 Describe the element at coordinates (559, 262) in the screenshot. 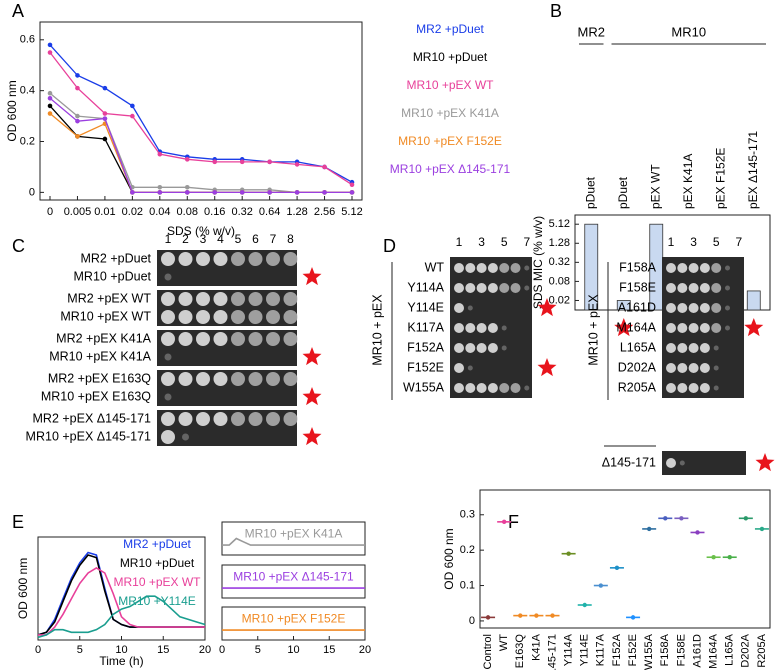

I see `y-tick-label: 0.32` at that location.